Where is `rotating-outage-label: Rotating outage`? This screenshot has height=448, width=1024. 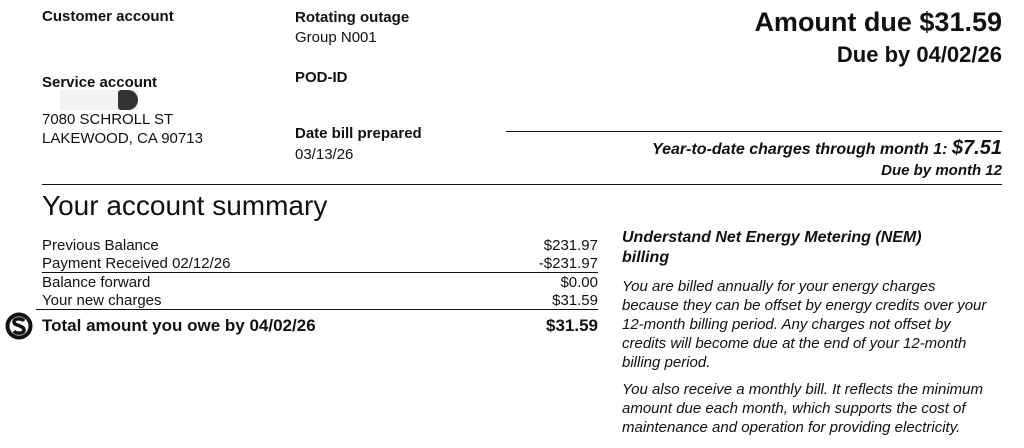
rotating-outage-label: Rotating outage is located at coordinates (352, 17).